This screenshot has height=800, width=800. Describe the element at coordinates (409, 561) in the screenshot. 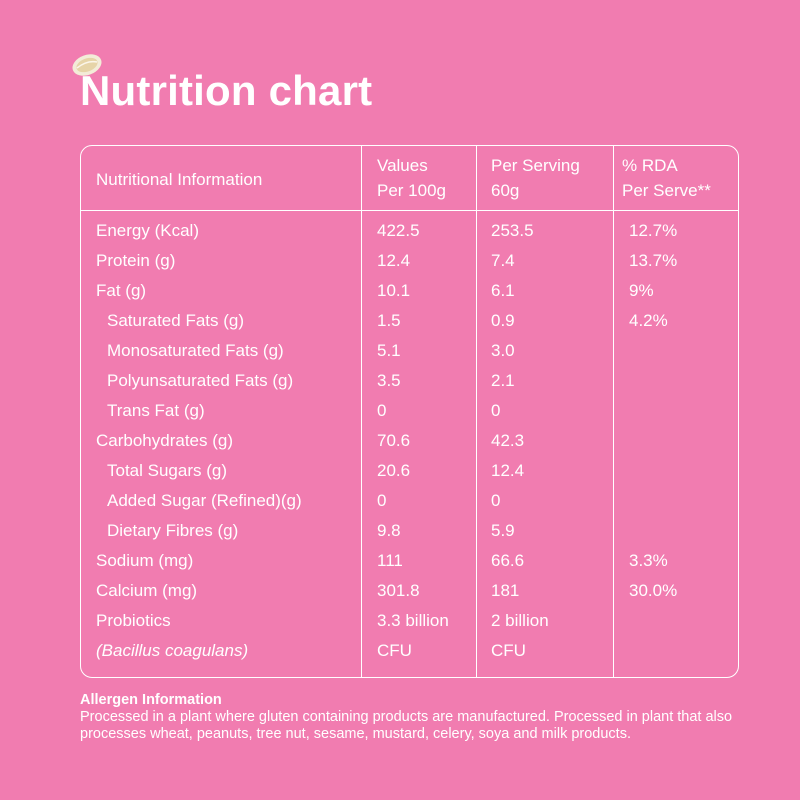

I see `table-row: Sodium (mg) 111 66.6 3.3%` at that location.